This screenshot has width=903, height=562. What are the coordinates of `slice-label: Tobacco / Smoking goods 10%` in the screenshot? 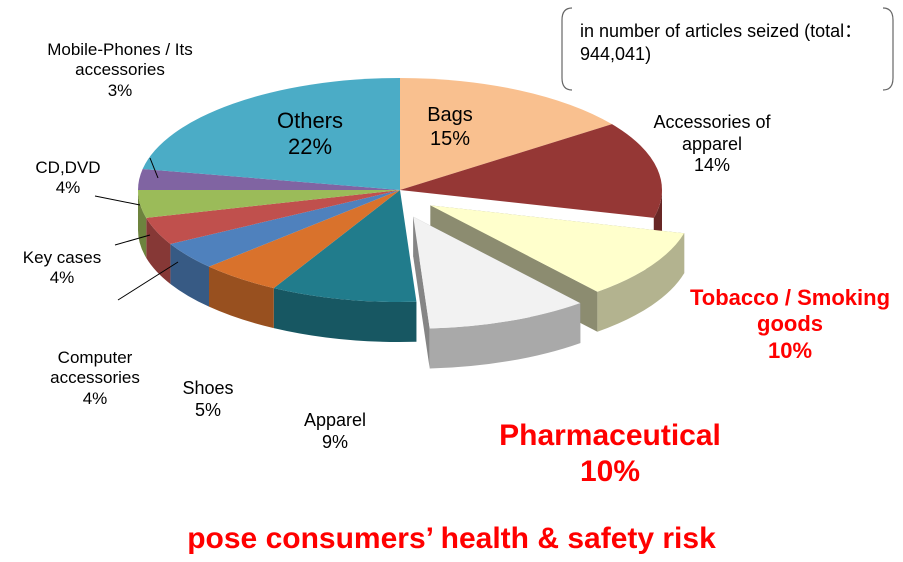 It's located at (790, 324).